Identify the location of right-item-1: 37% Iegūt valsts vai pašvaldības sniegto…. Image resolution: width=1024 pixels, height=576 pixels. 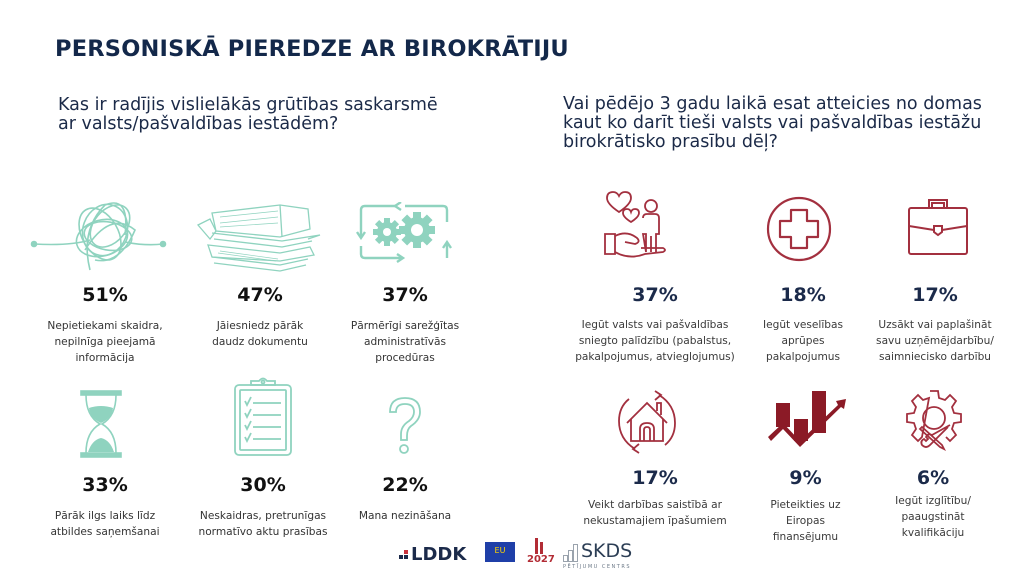
(655, 280).